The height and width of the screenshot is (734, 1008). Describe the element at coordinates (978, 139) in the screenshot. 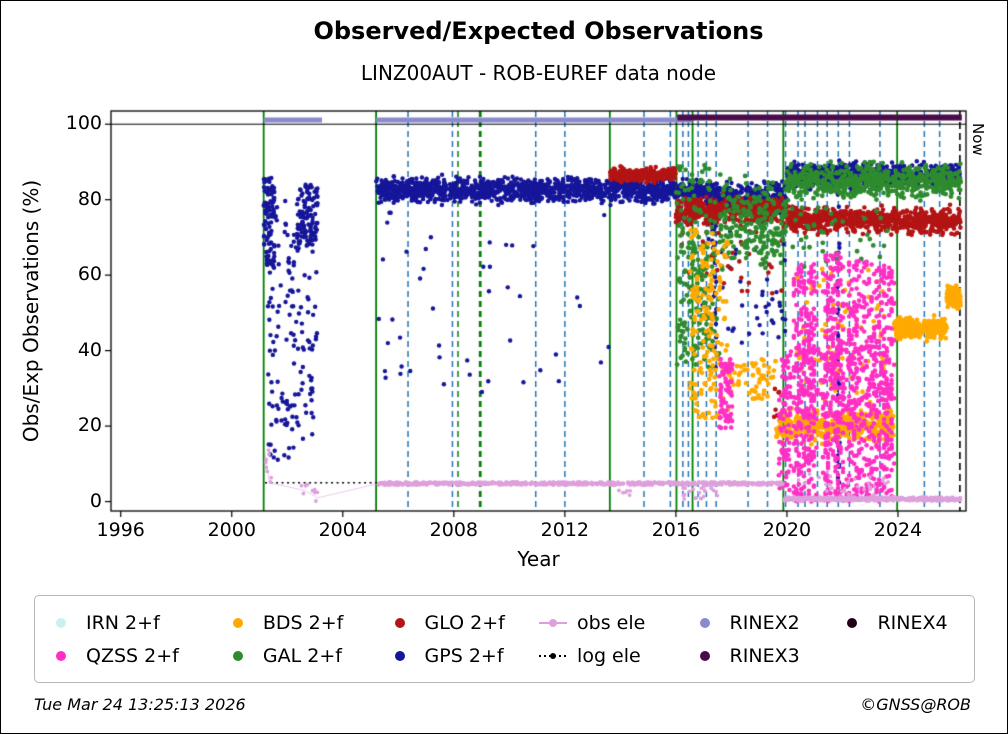

I see `now-label: Now` at that location.